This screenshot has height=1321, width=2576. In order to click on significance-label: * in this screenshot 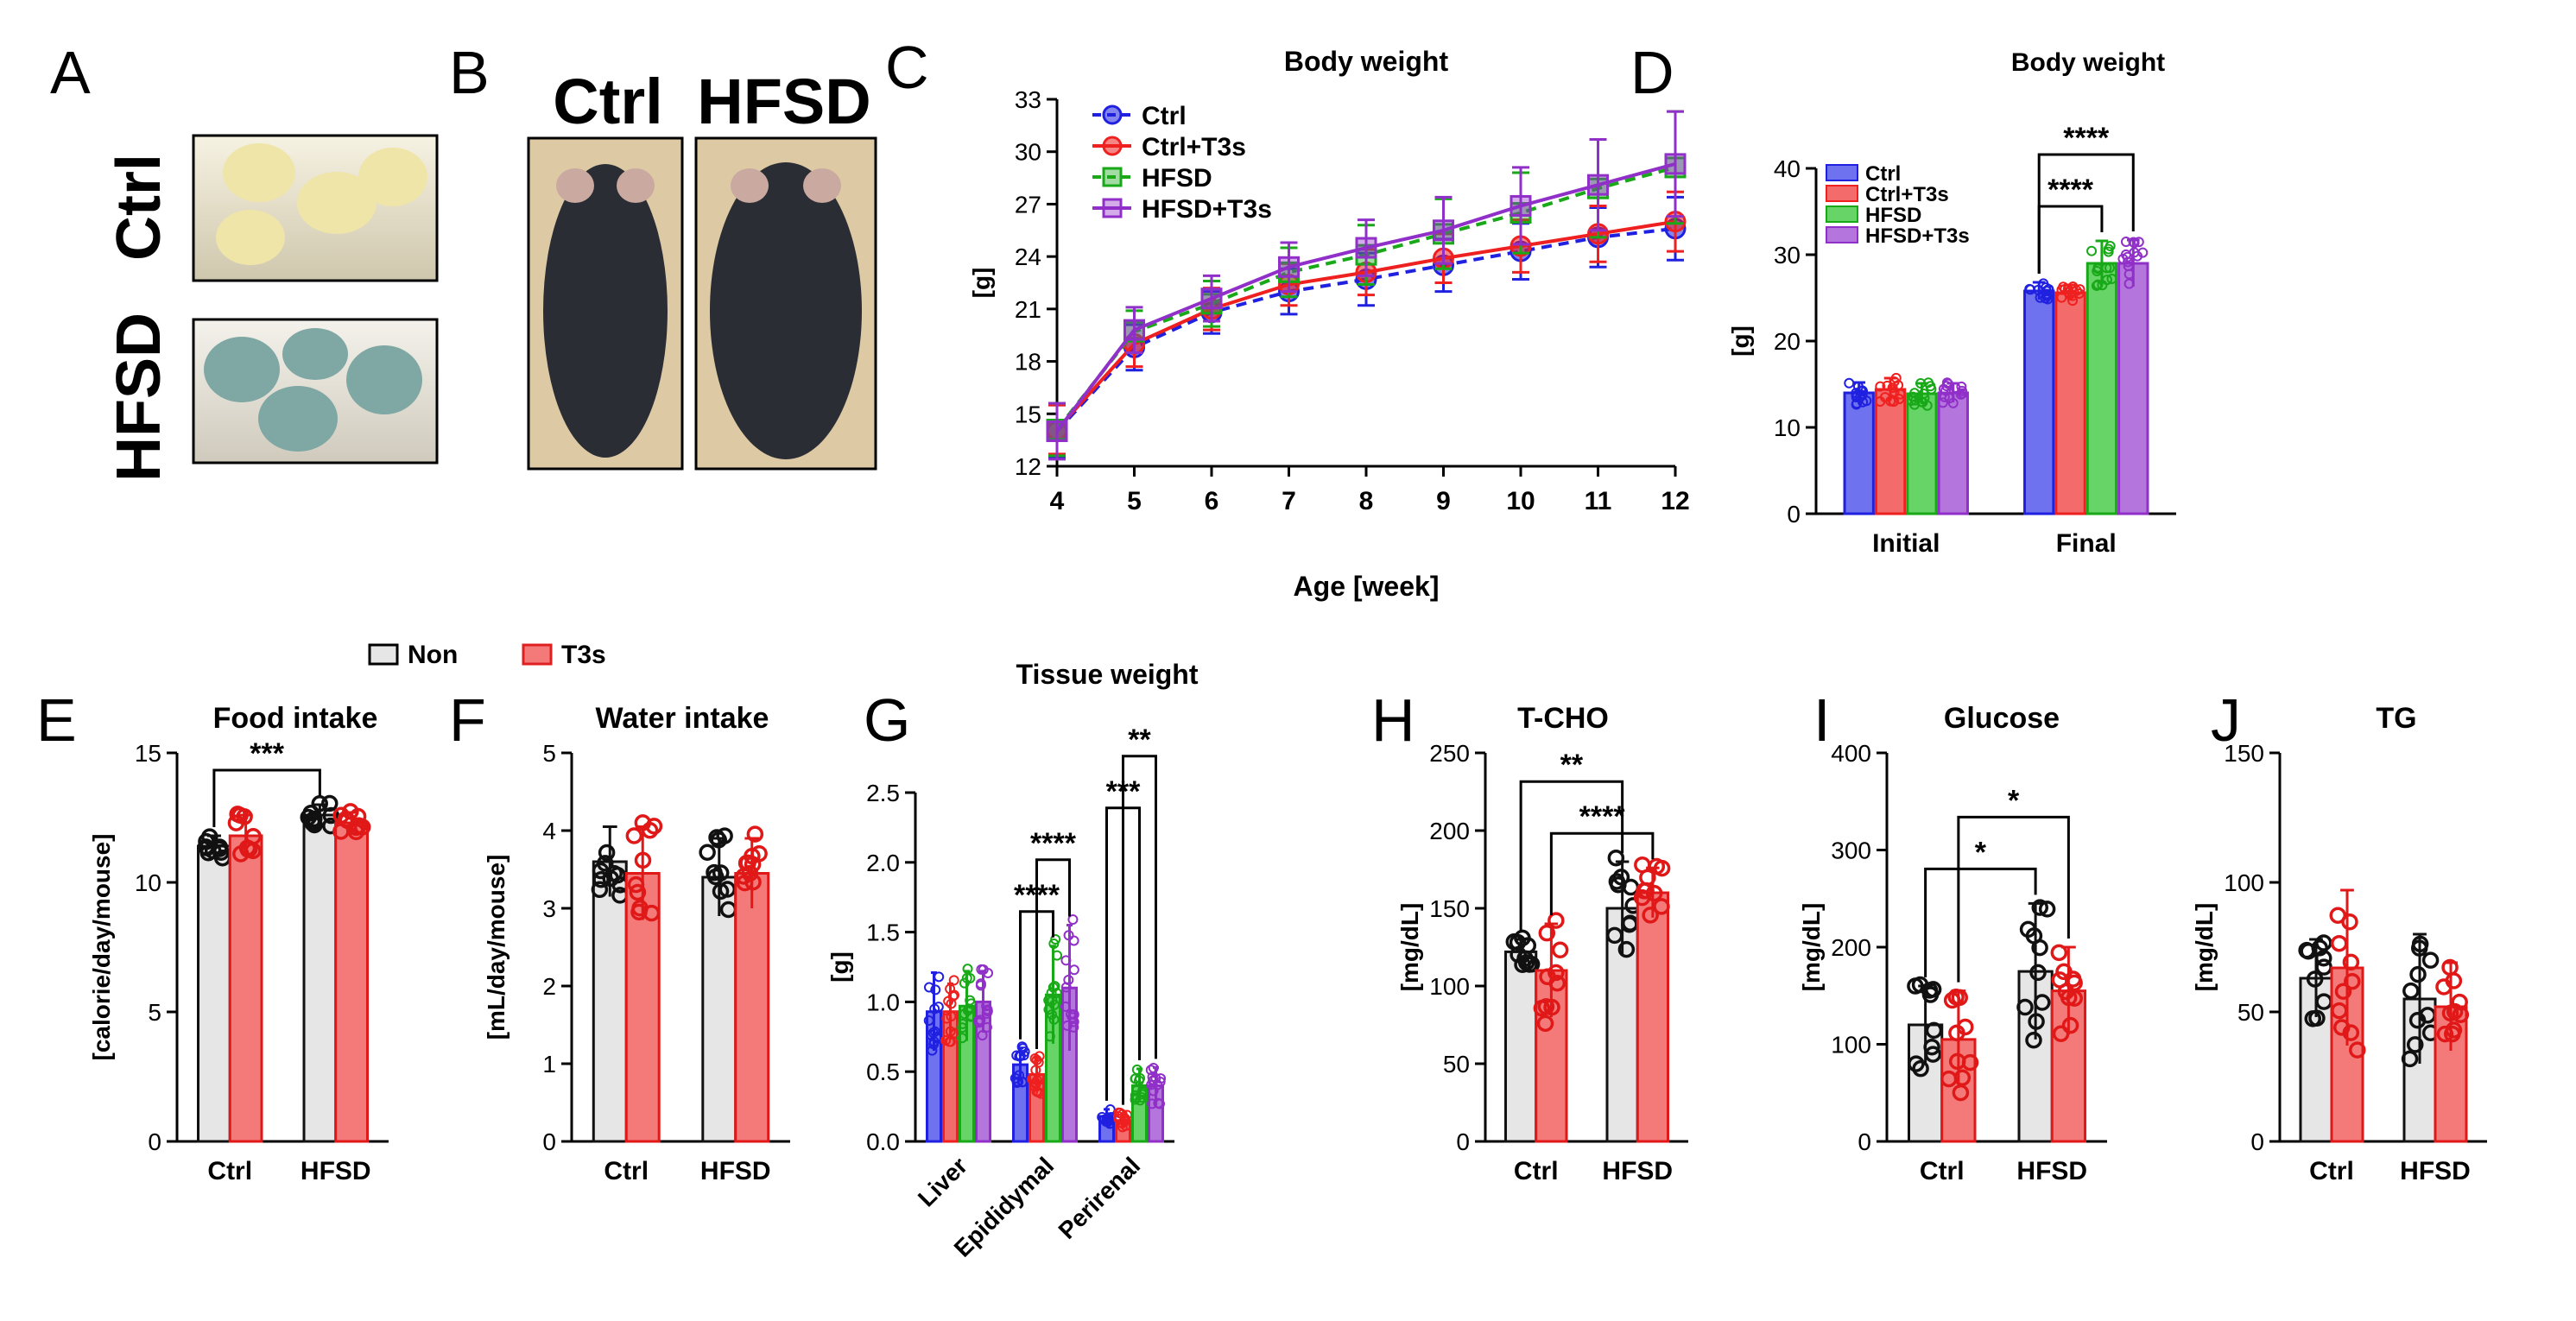, I will do `click(1981, 853)`.